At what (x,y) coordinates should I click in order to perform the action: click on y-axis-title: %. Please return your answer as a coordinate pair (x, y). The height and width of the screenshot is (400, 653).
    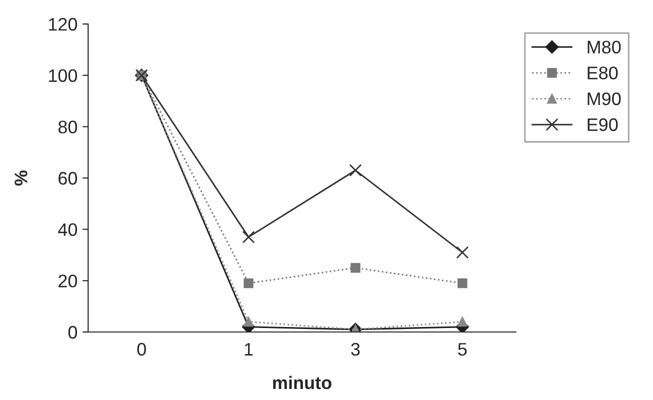
    Looking at the image, I should click on (21, 178).